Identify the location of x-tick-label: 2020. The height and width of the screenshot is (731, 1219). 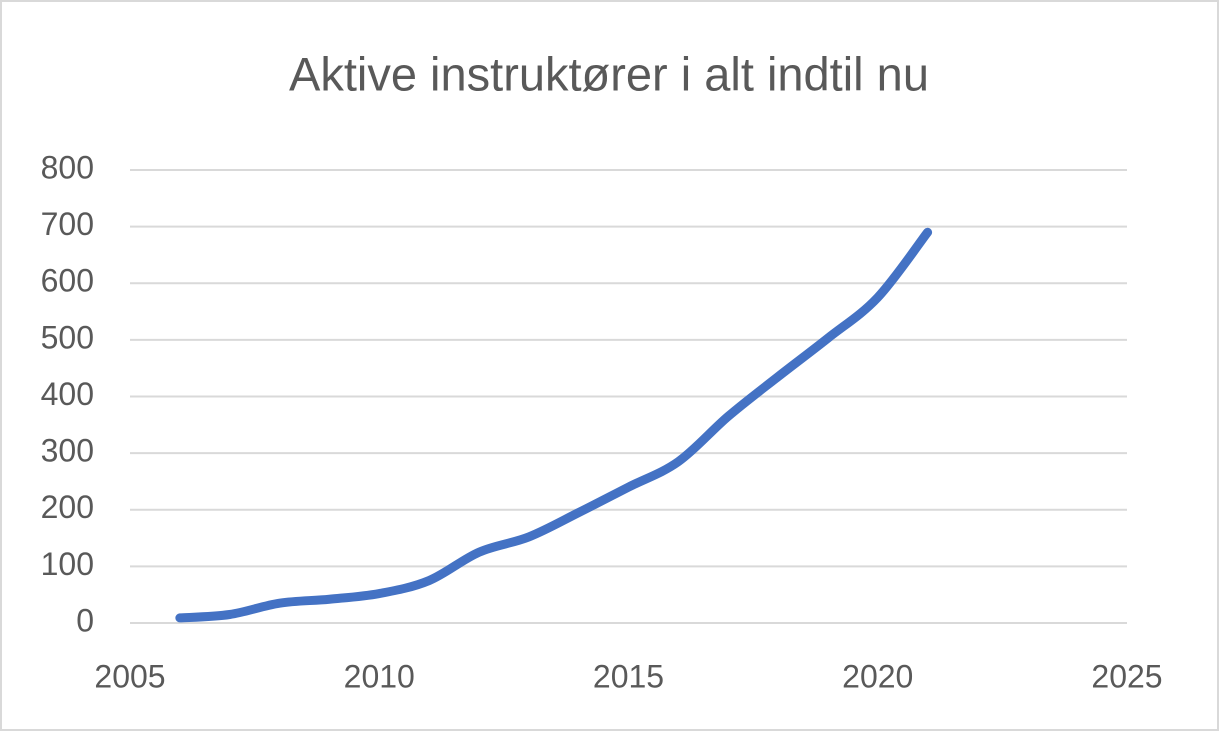
(877, 676).